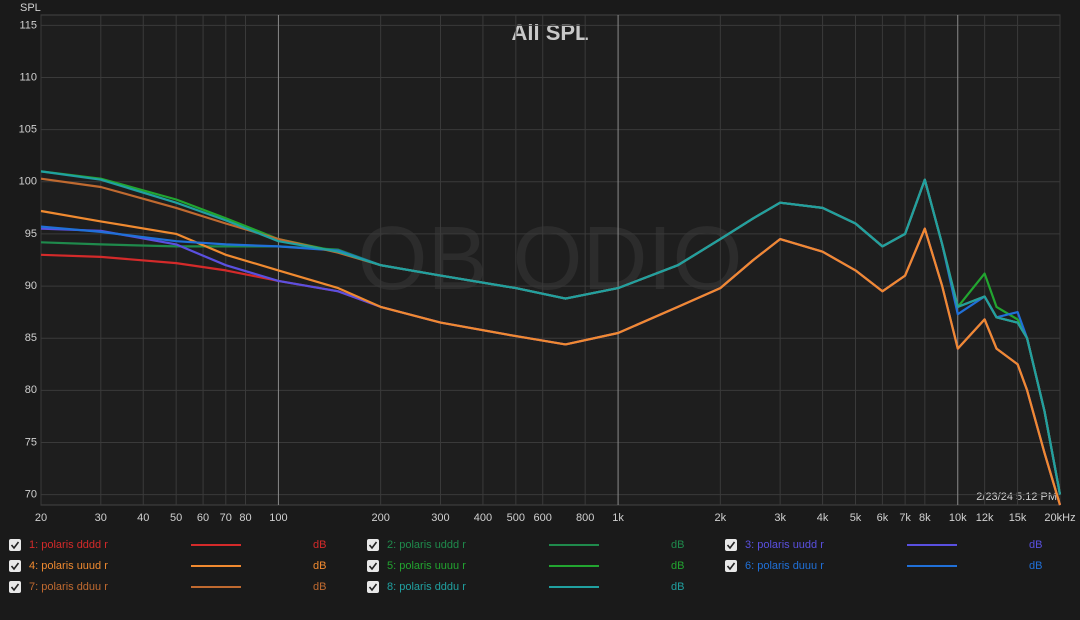 The image size is (1080, 620). I want to click on x-tick-label: 8k, so click(925, 518).